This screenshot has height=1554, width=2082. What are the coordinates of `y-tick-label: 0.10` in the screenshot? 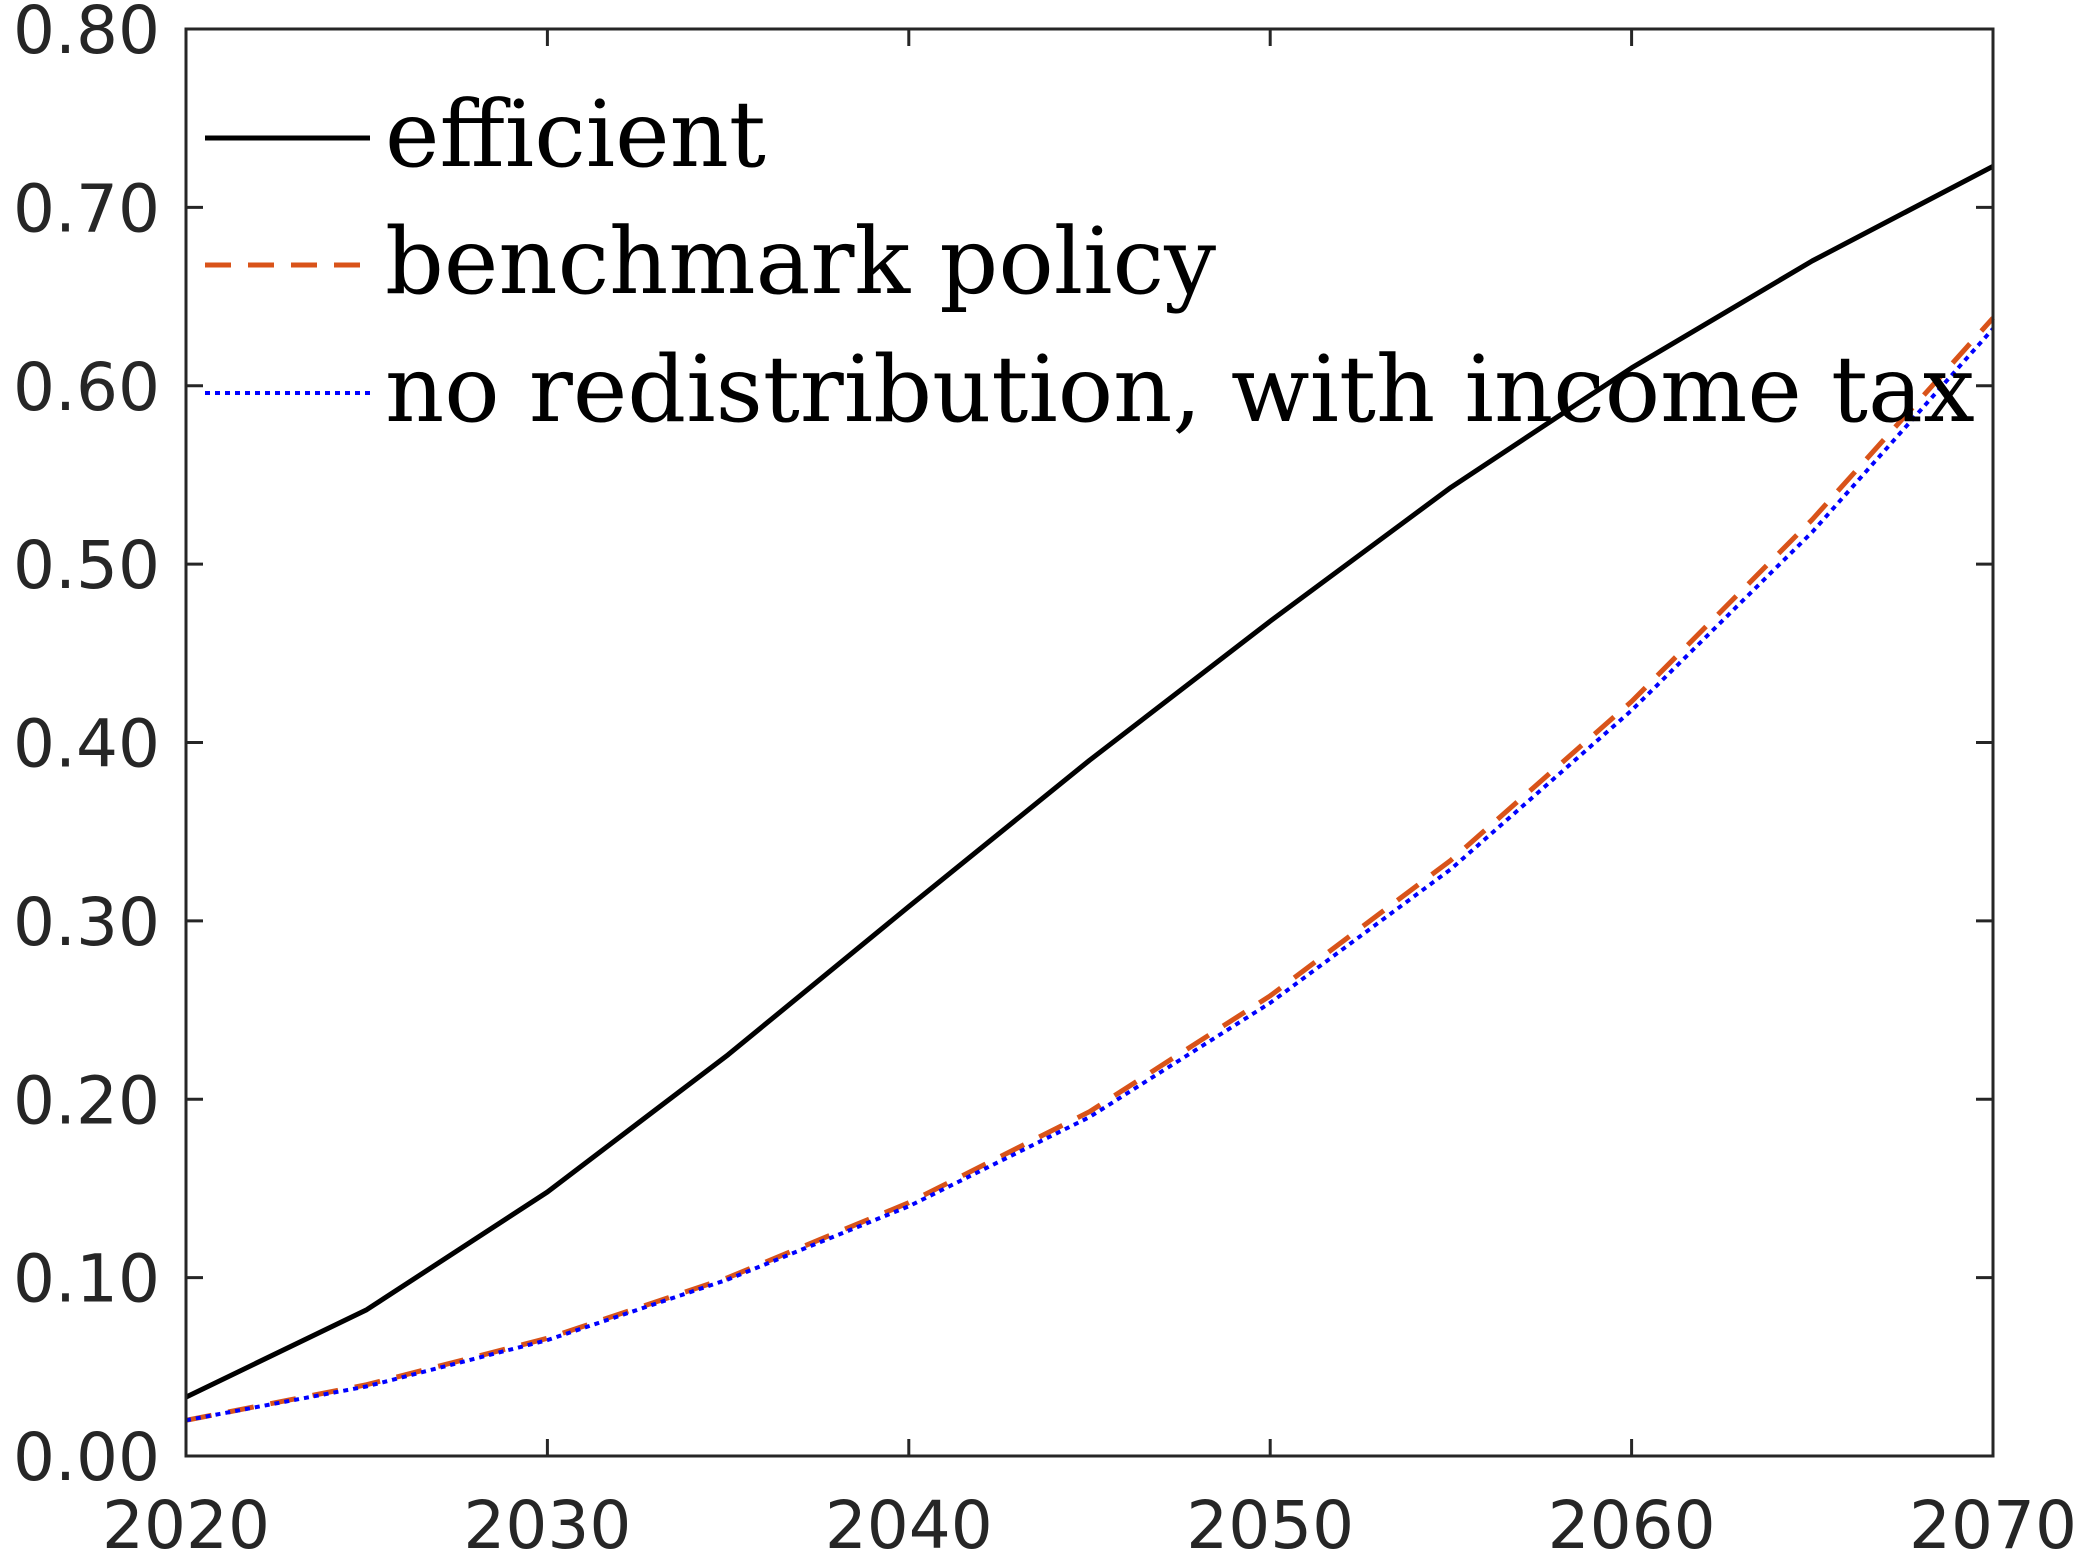 It's located at (86, 1279).